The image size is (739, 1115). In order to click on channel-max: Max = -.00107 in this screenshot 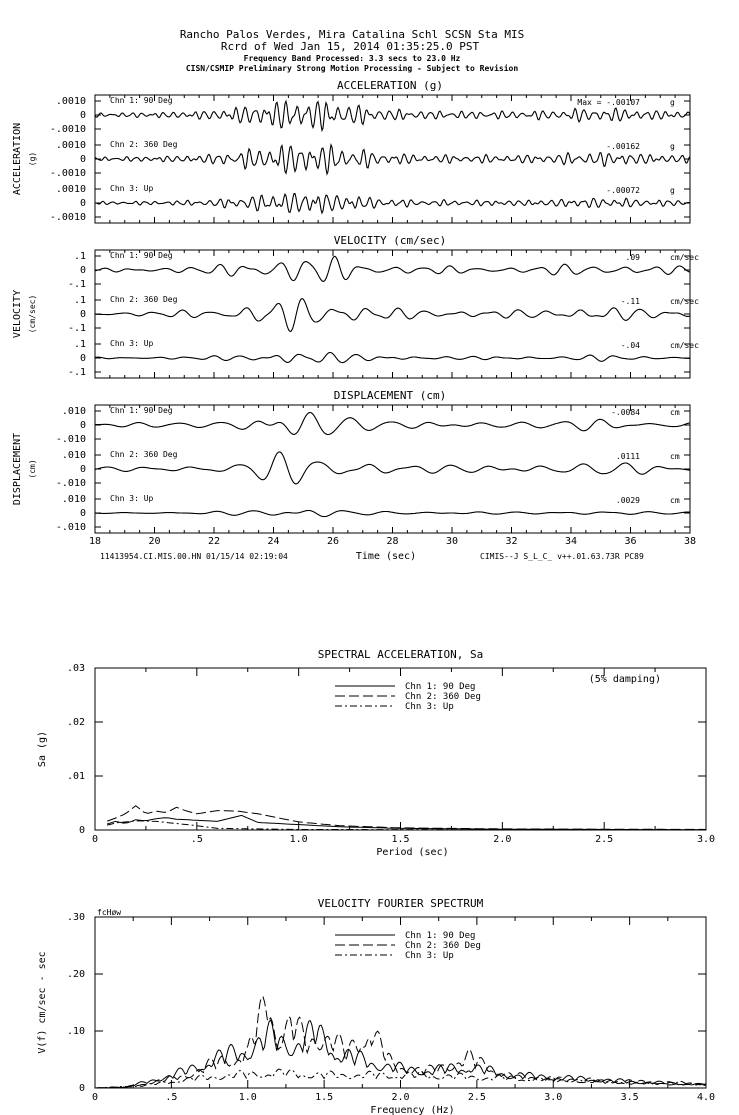, I will do `click(608, 102)`.